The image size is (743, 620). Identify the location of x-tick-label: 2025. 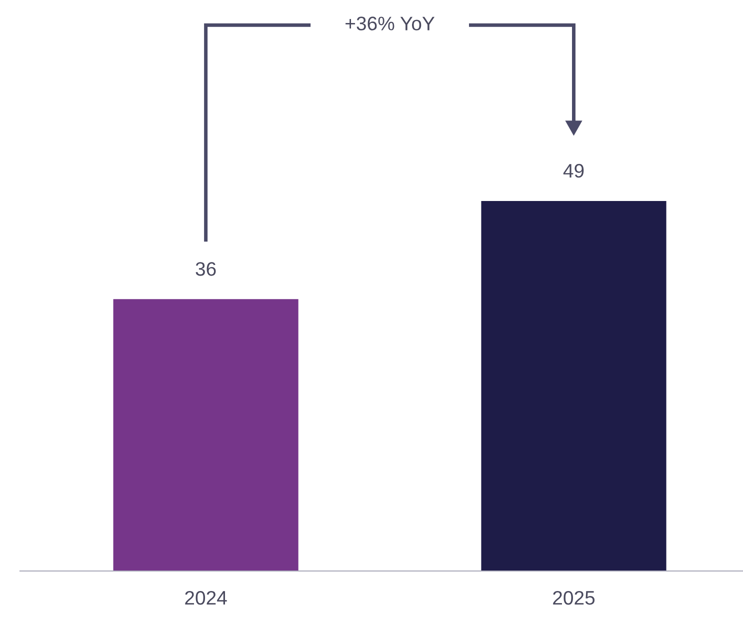
(574, 597).